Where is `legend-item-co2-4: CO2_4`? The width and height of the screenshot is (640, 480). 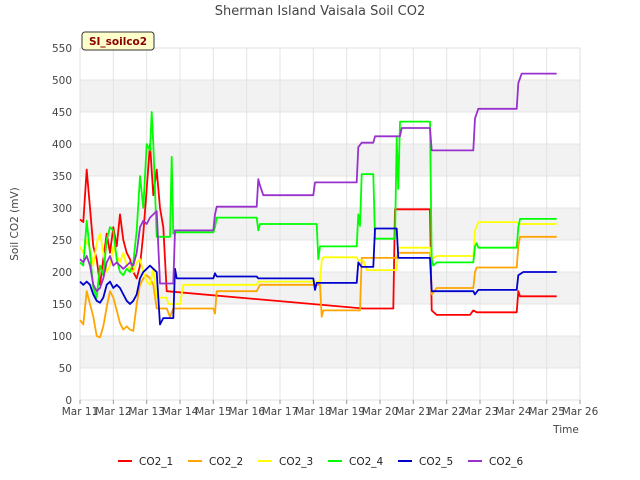
legend-item-co2-4: CO2_4 is located at coordinates (356, 462).